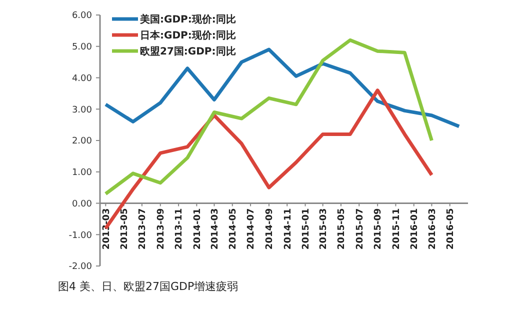  What do you see at coordinates (306, 229) in the screenshot?
I see `x-tick-label: 2015-01` at bounding box center [306, 229].